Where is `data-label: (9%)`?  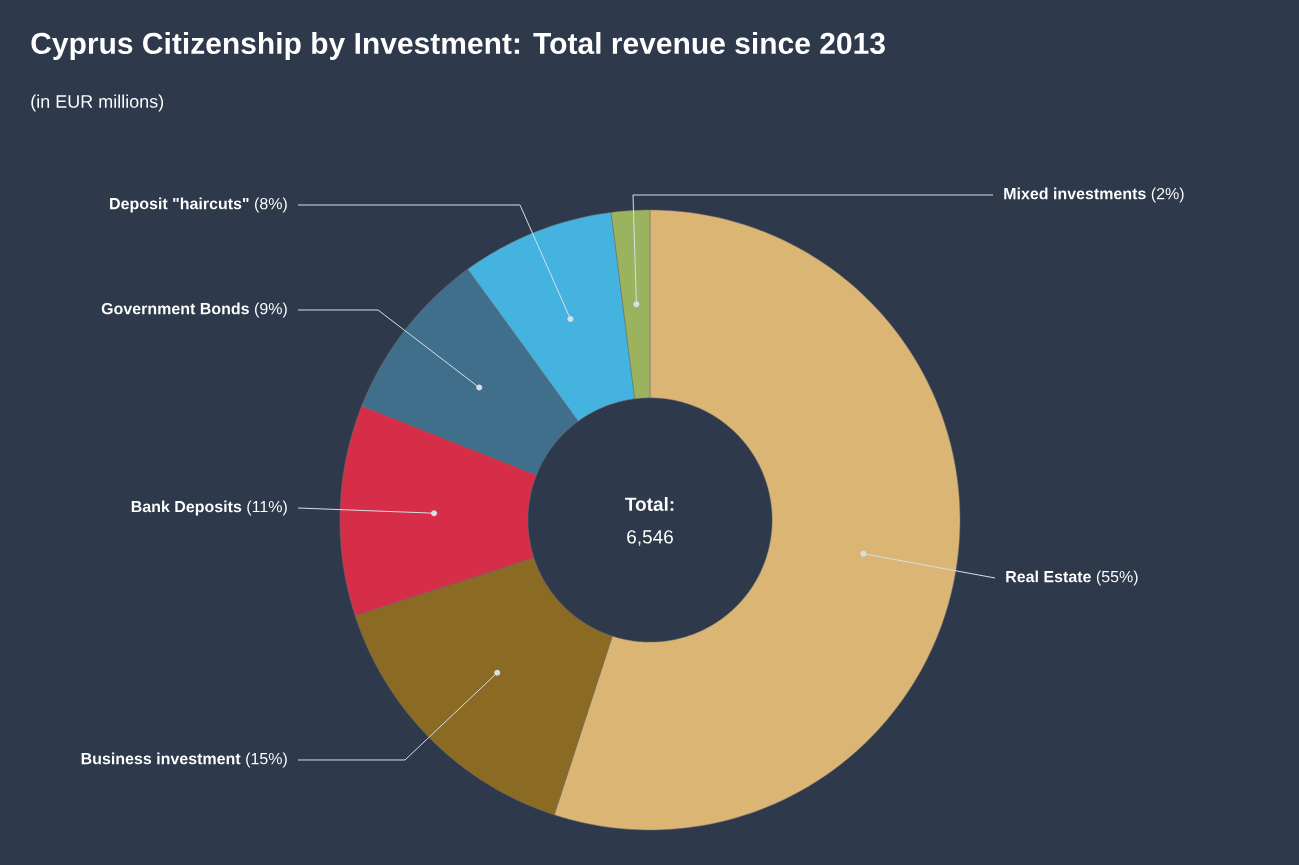
data-label: (9%) is located at coordinates (271, 310).